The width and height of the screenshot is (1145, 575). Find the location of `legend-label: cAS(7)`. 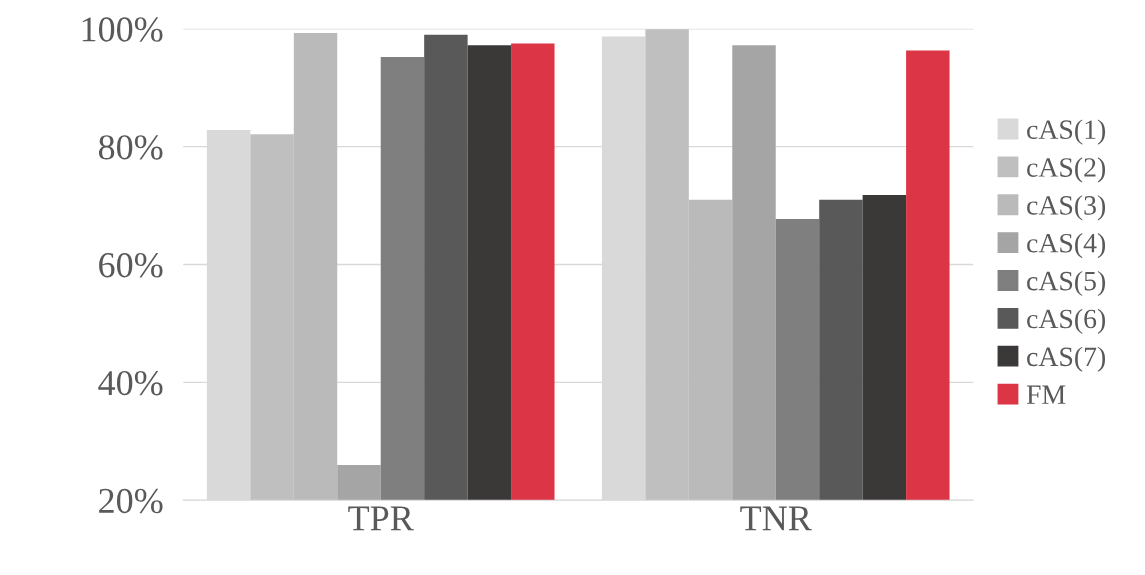

legend-label: cAS(7) is located at coordinates (1066, 359).